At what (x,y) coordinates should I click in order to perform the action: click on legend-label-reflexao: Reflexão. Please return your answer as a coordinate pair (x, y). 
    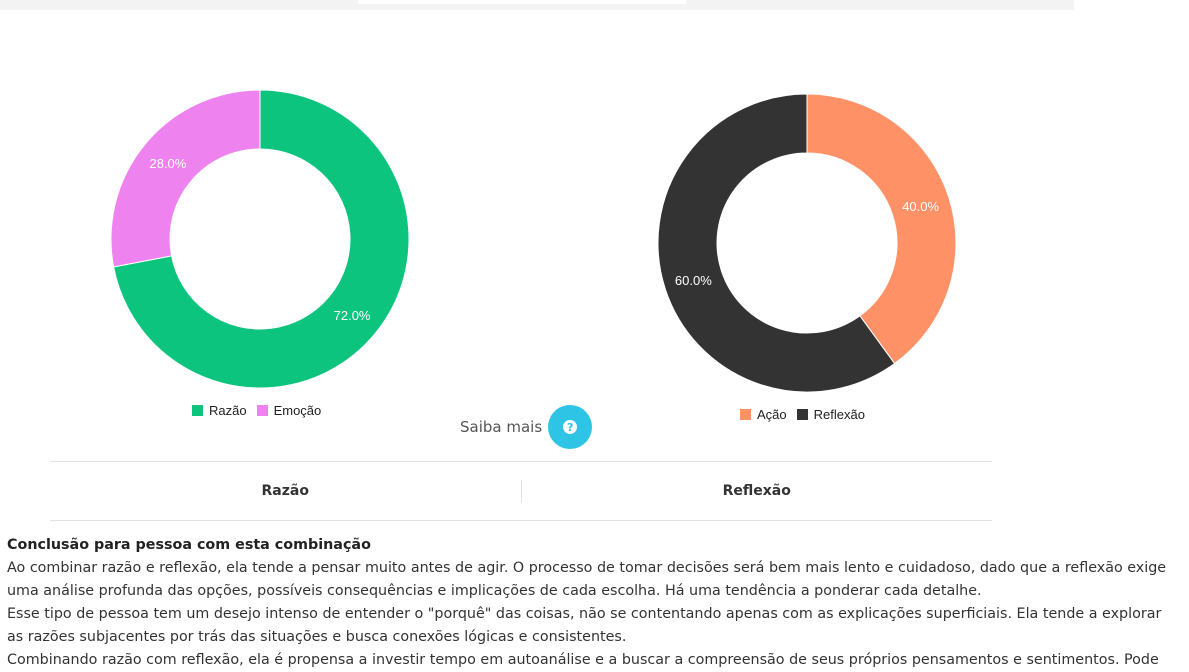
    Looking at the image, I should click on (839, 414).